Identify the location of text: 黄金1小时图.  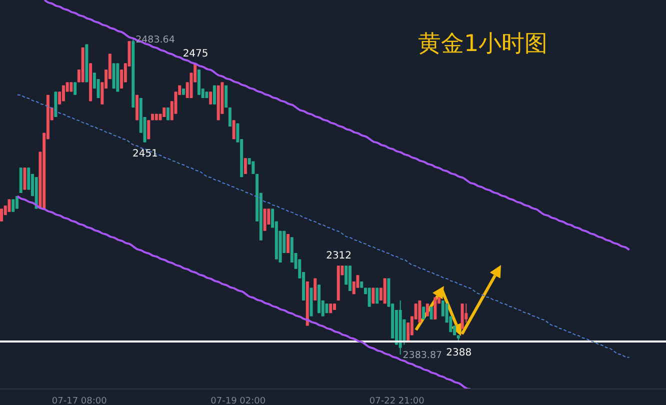
(483, 44).